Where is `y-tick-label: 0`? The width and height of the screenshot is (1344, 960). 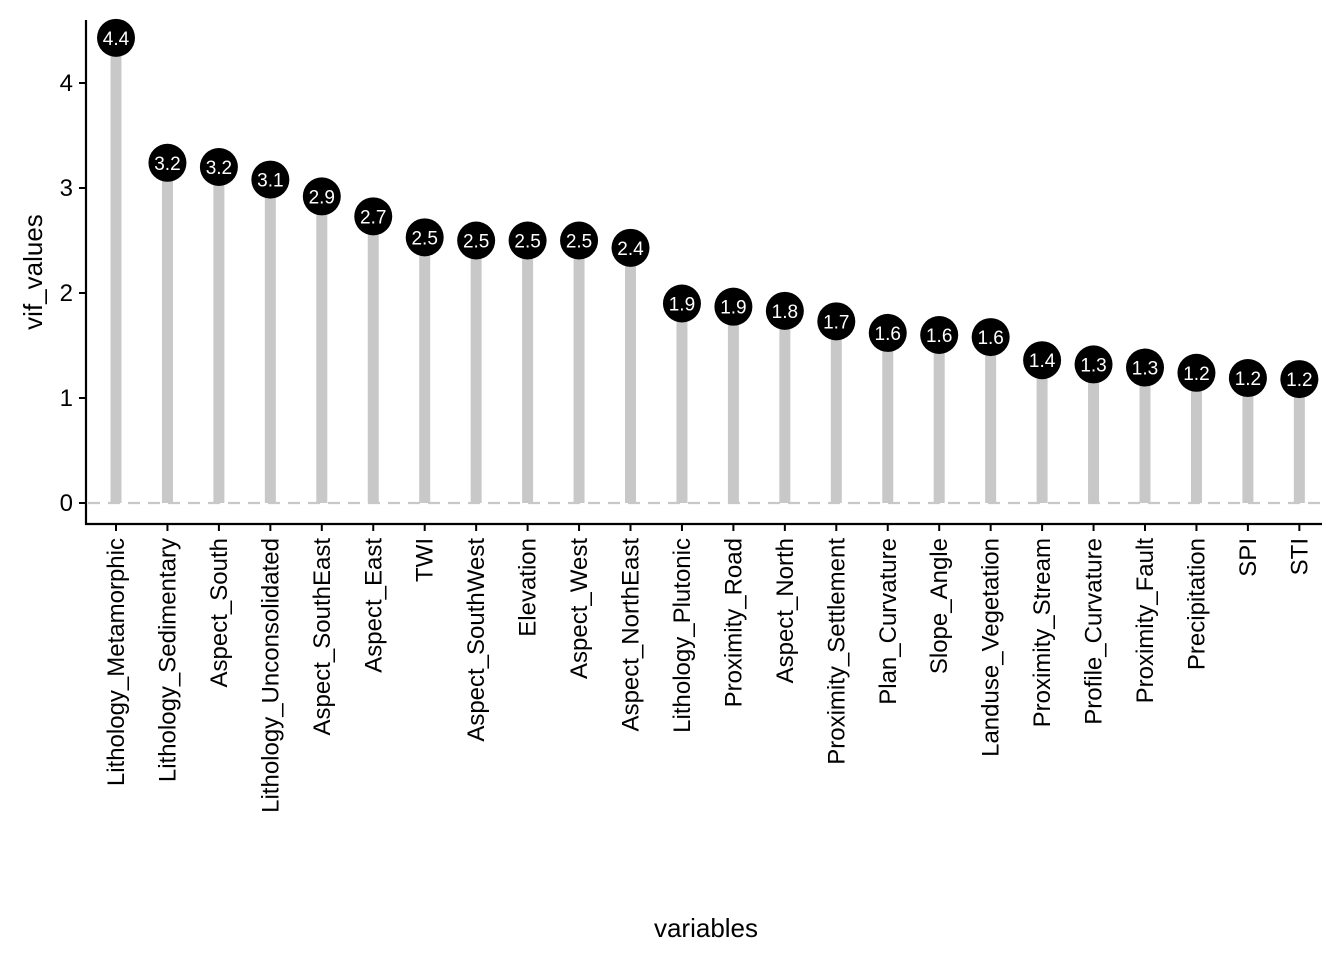 y-tick-label: 0 is located at coordinates (66, 503).